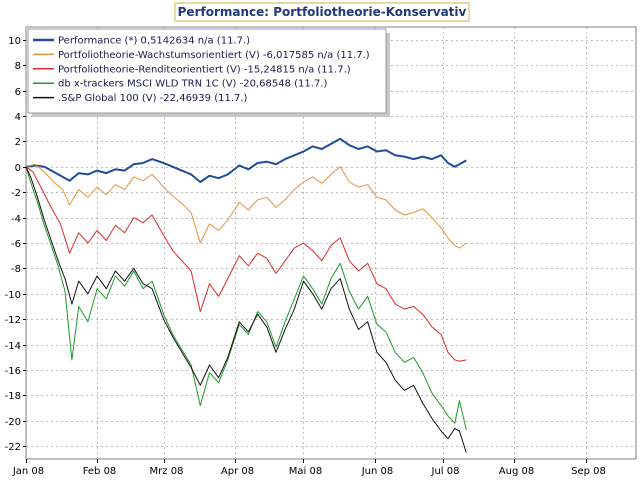  I want to click on y-tick-label: -8, so click(16, 269).